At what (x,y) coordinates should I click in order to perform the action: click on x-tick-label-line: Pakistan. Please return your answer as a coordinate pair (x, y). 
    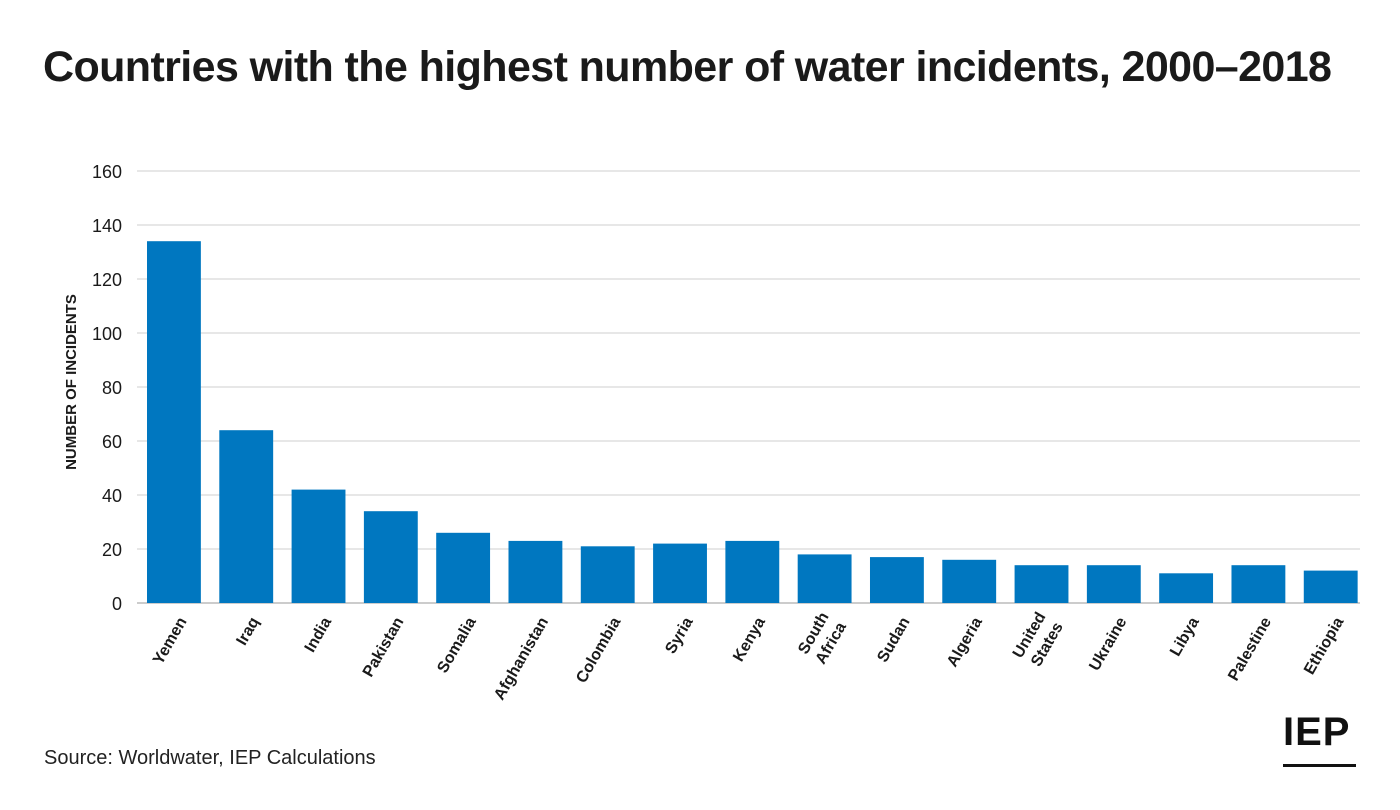
    Looking at the image, I should click on (384, 647).